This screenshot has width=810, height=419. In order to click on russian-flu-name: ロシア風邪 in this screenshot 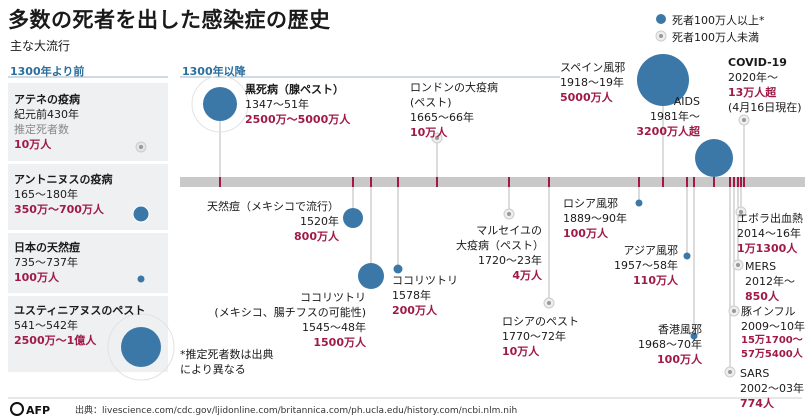, I will do `click(590, 203)`.